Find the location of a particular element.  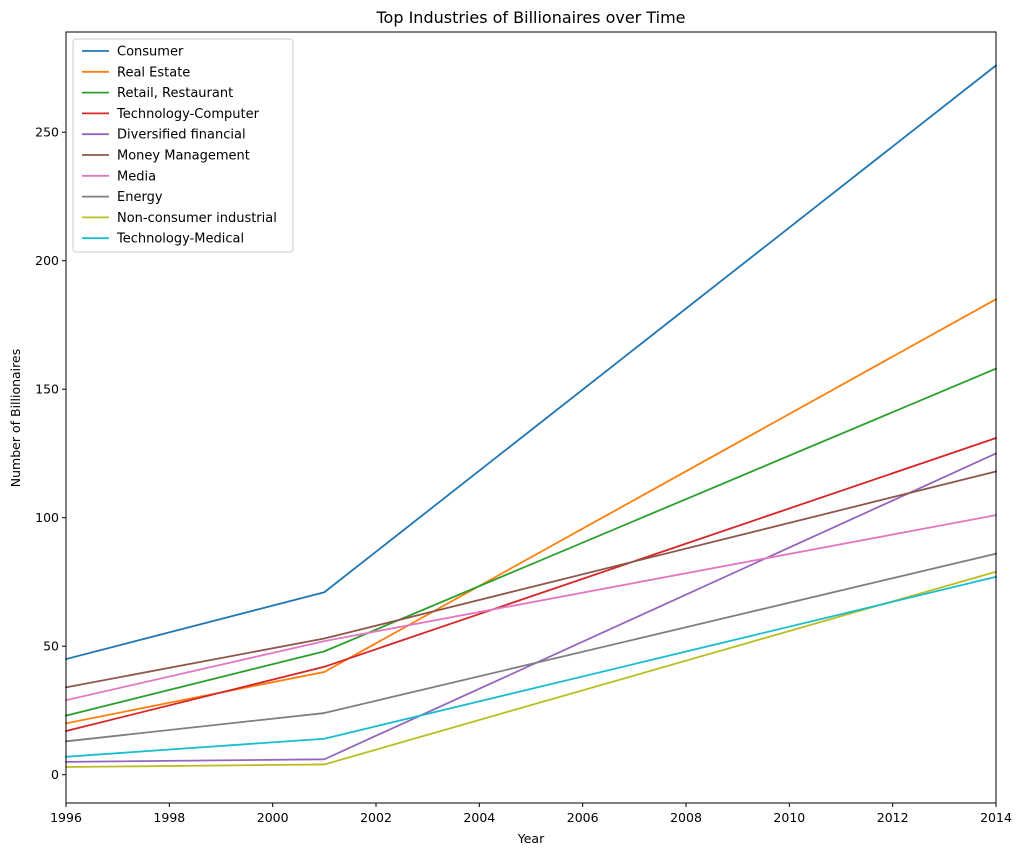

y-axis-label: Number of Billionaires is located at coordinates (15, 418).